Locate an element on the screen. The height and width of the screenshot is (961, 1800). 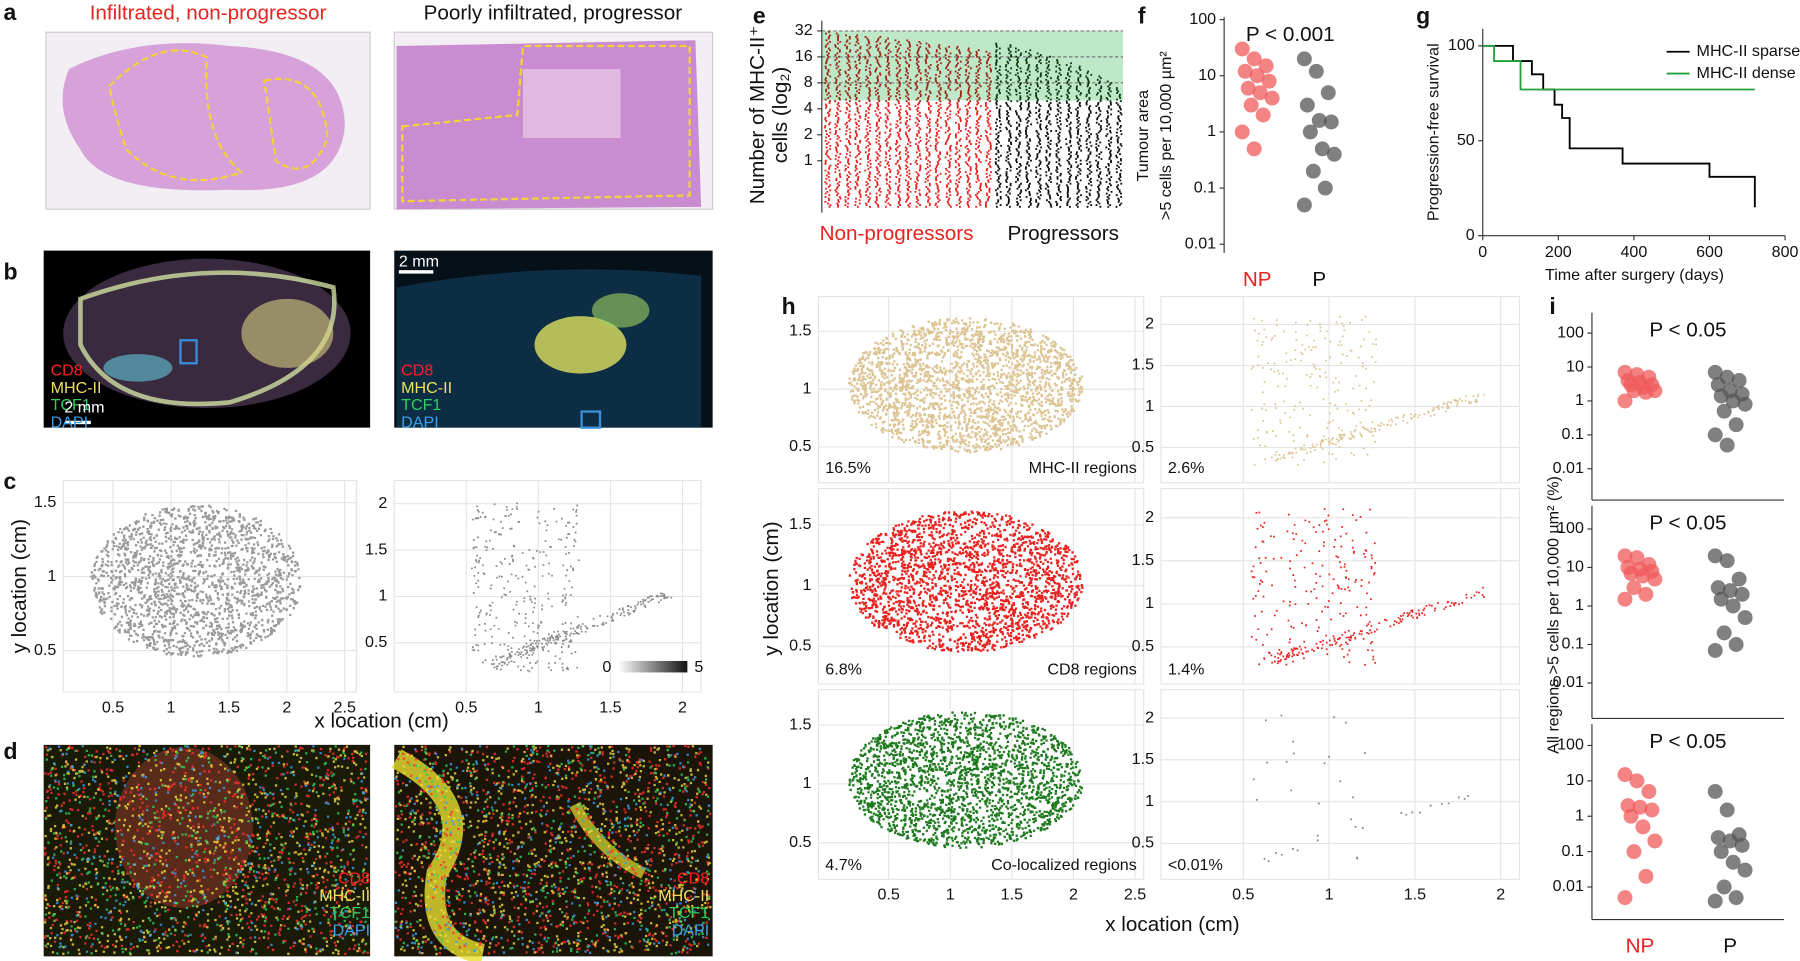
scale-bar-label: 2 mm is located at coordinates (84, 407).